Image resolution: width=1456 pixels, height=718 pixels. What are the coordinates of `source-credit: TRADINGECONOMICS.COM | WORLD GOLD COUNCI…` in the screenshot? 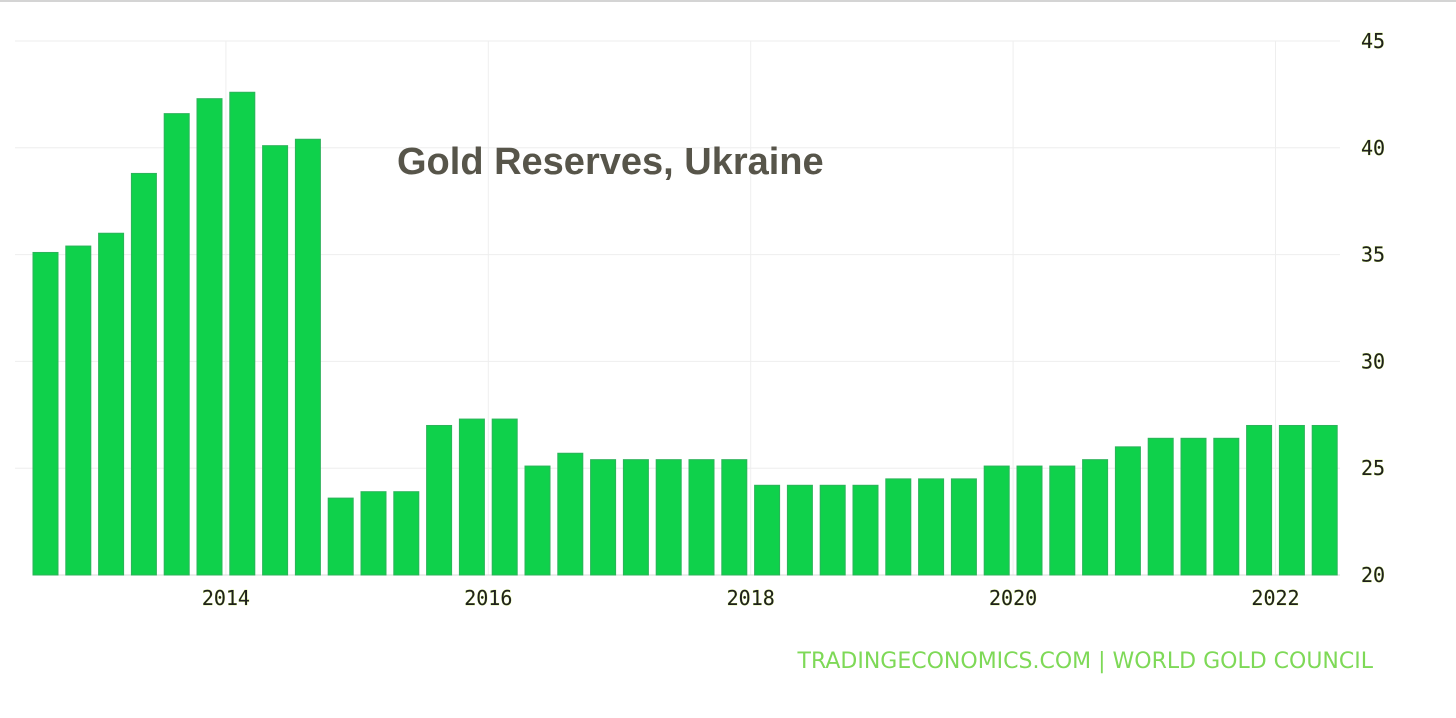 It's located at (1085, 661).